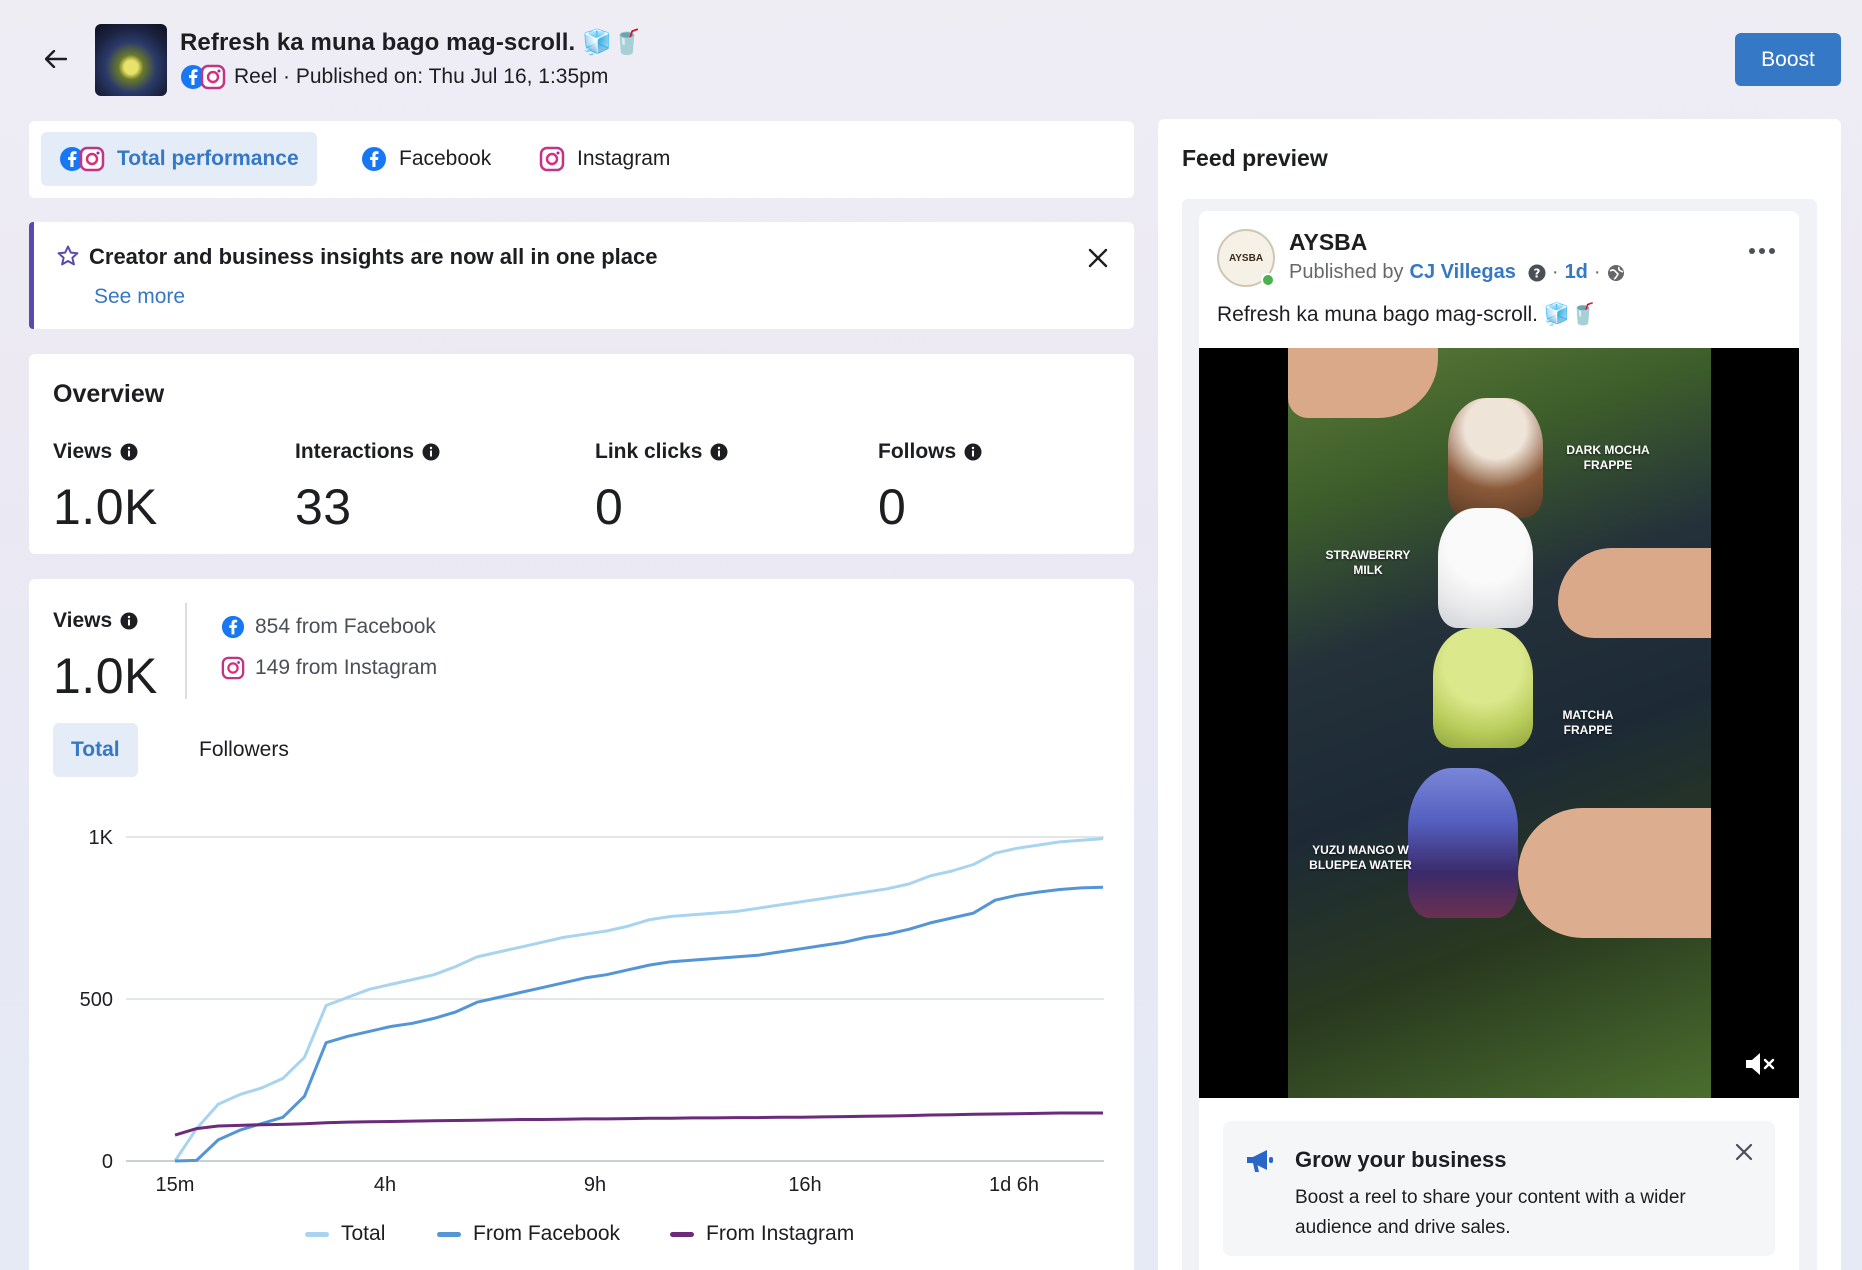 The width and height of the screenshot is (1862, 1270). Describe the element at coordinates (1368, 562) in the screenshot. I see `label-strawberry: STRAWBERRY MILK` at that location.